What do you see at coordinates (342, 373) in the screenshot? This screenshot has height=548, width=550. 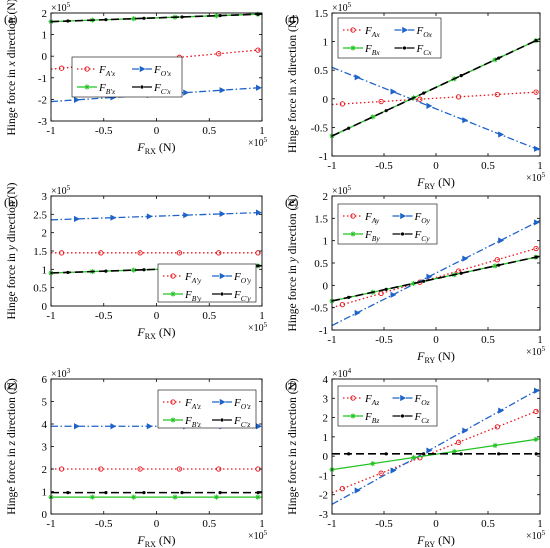 I see `y-exponent: ×10⁴` at bounding box center [342, 373].